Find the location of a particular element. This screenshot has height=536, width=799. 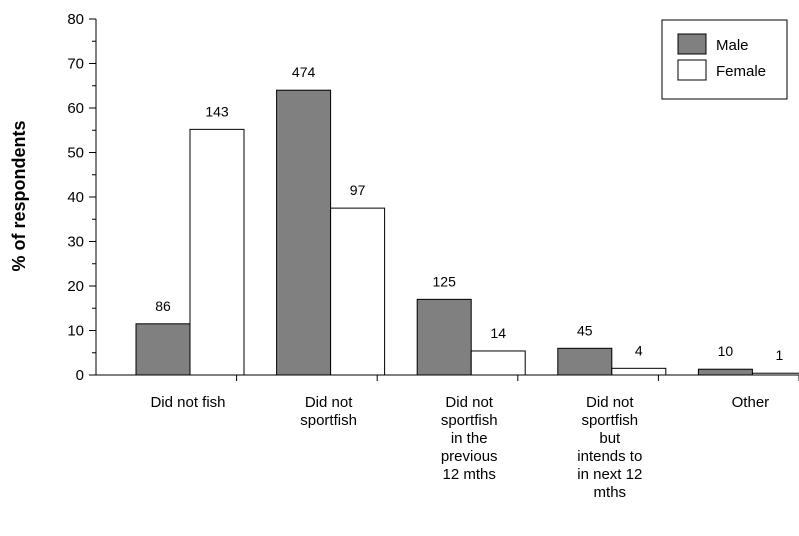

y-tick-label: 30 is located at coordinates (75, 242).